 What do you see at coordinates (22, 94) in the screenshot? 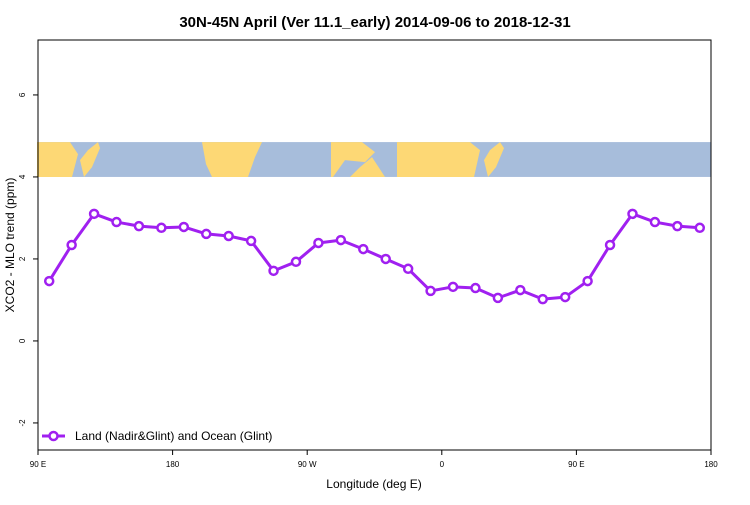
I see `y-tick-label: 6` at bounding box center [22, 94].